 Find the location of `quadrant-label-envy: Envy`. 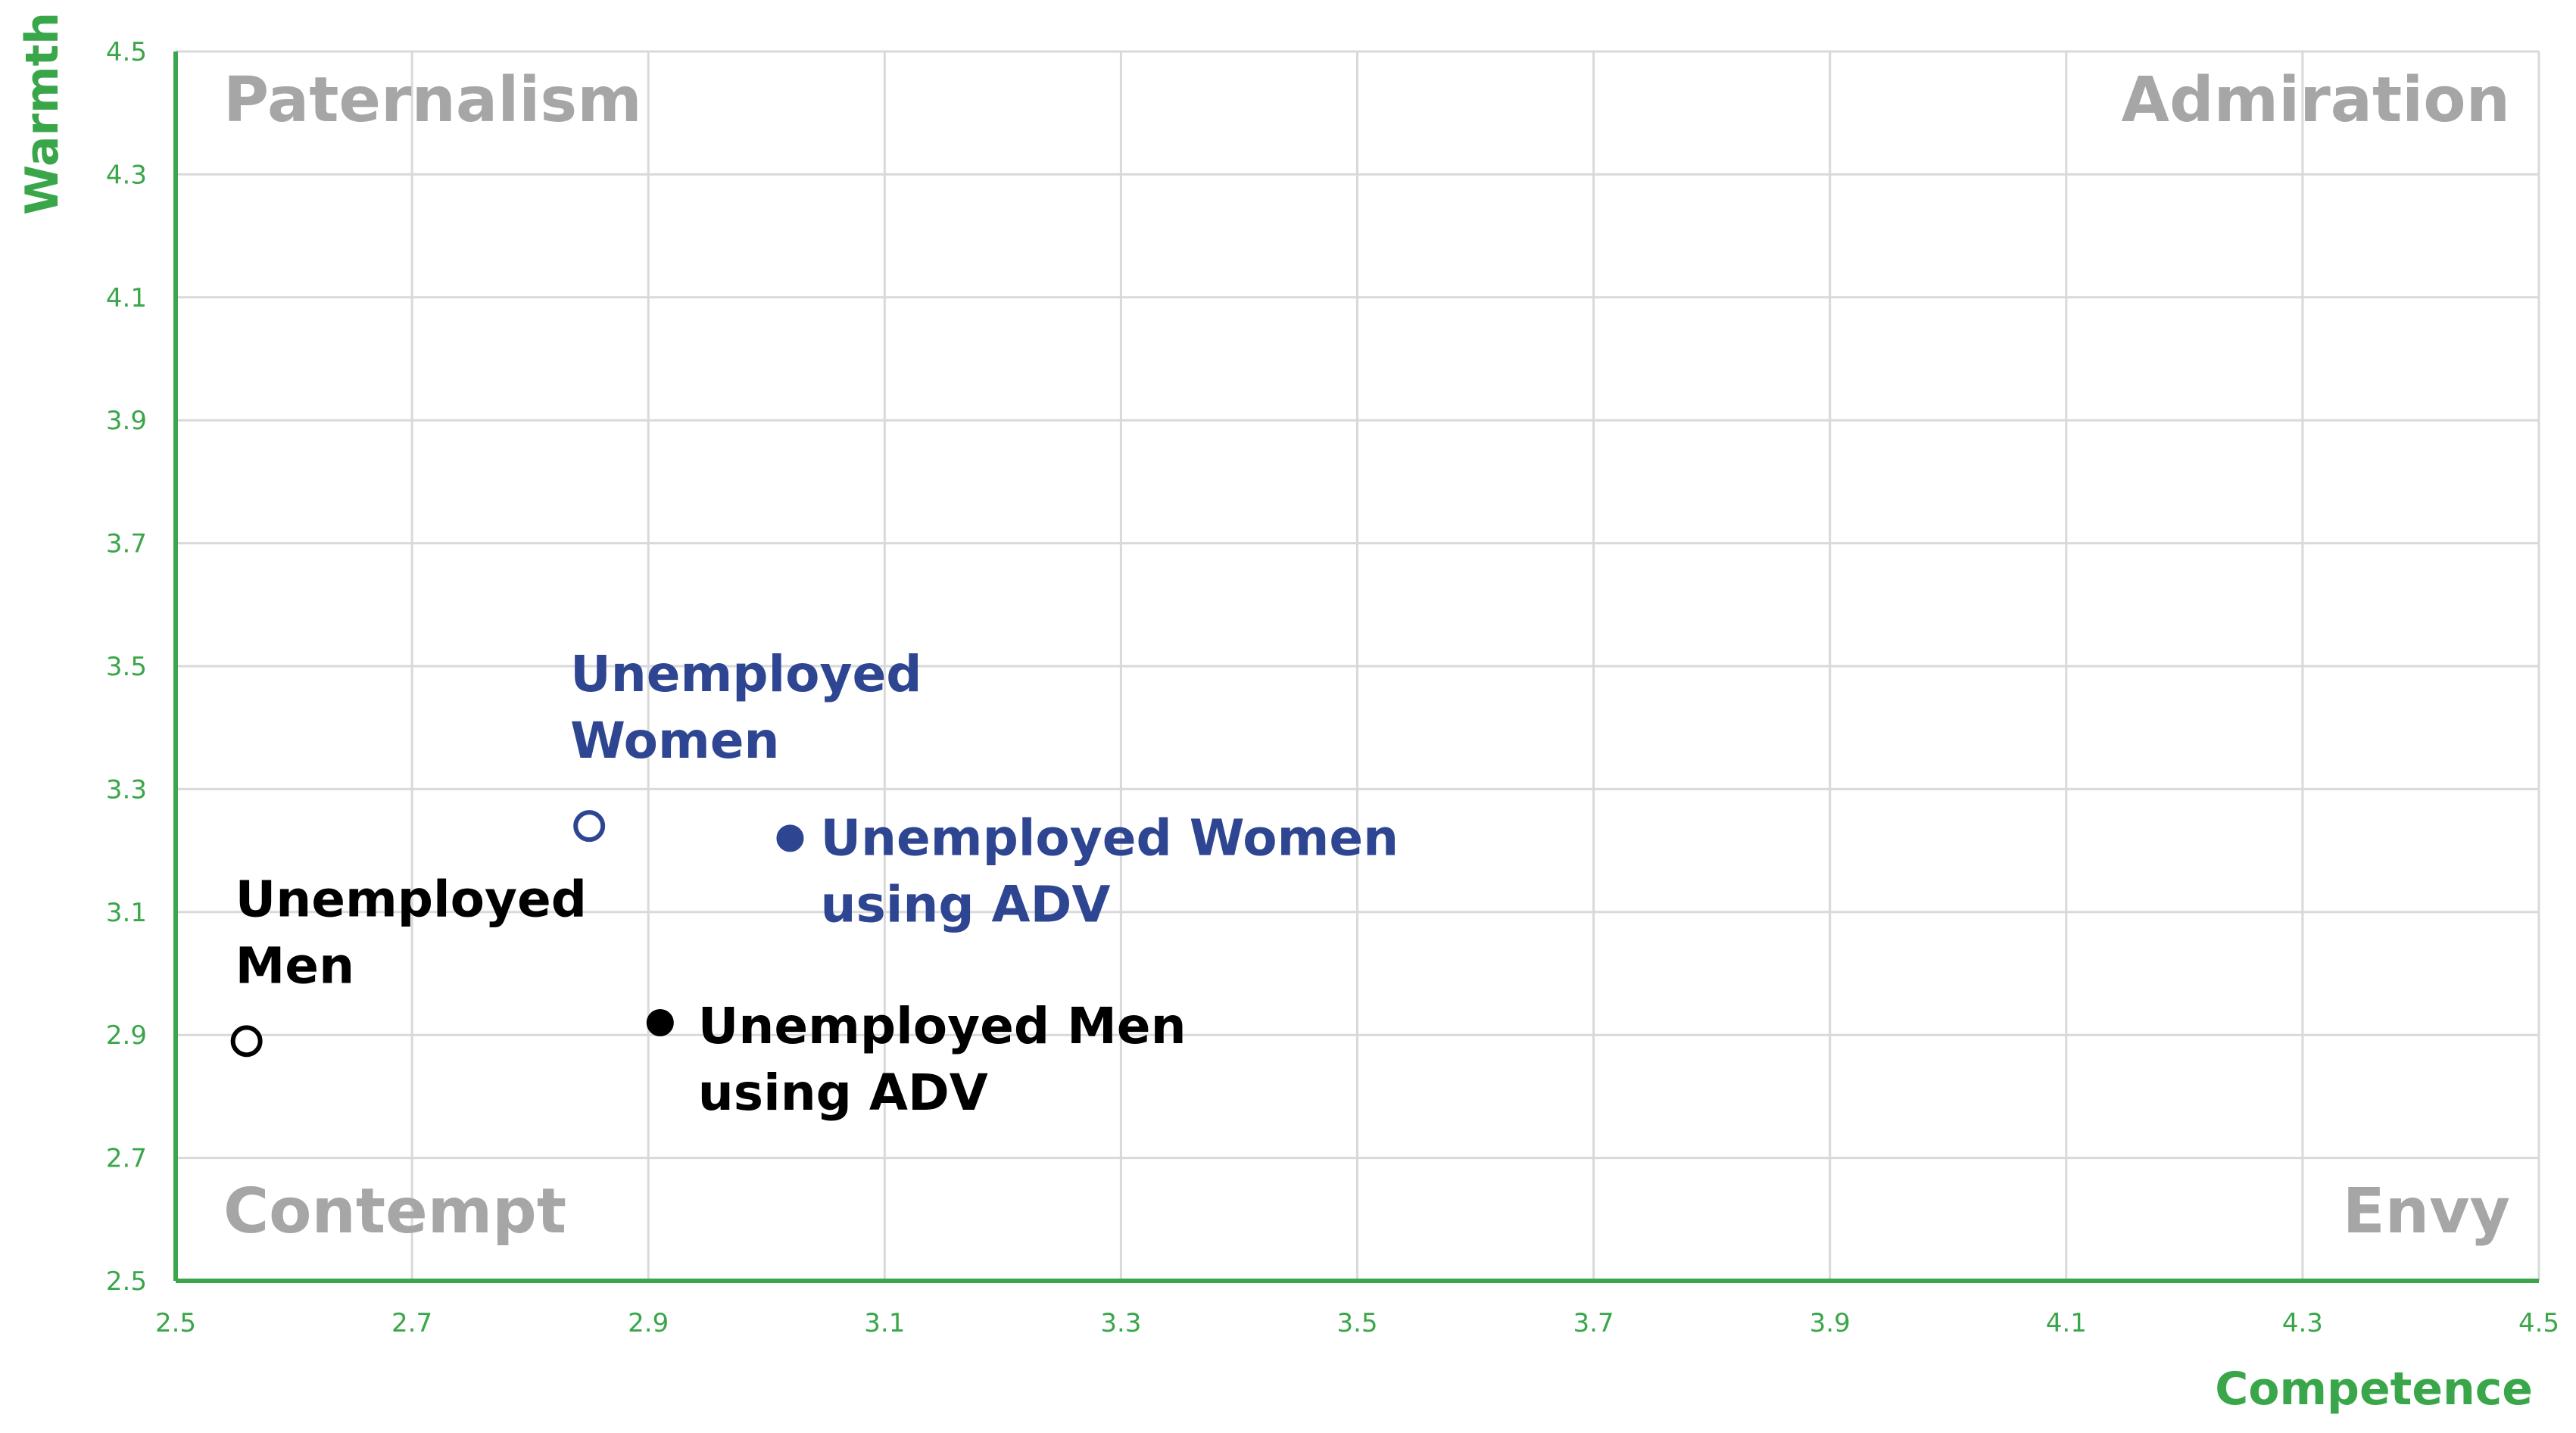

quadrant-label-envy: Envy is located at coordinates (2426, 1212).